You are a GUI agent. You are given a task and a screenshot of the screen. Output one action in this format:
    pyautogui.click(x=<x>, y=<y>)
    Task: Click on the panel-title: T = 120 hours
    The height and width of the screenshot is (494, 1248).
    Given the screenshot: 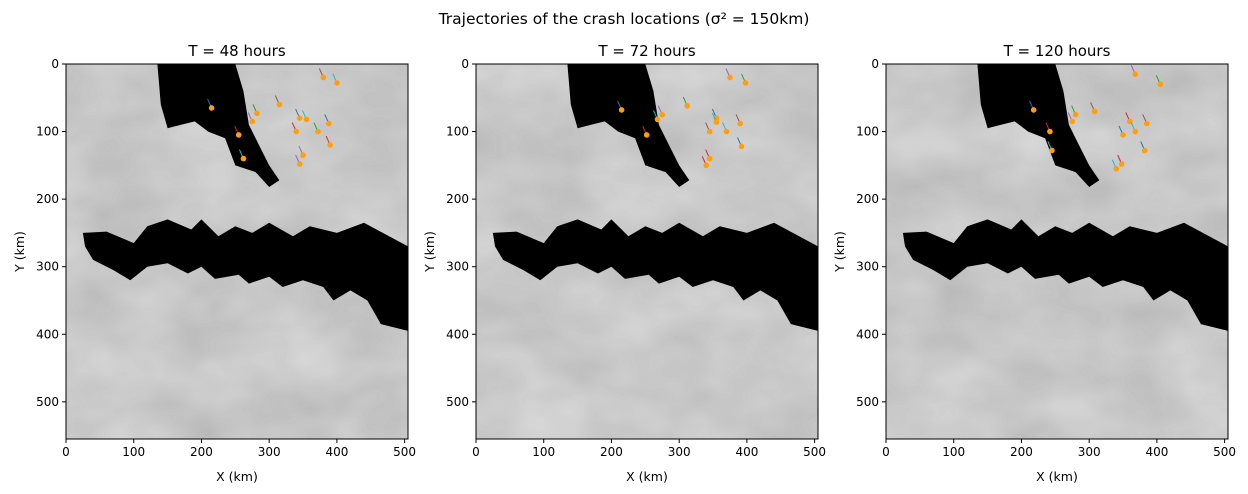 What is the action you would take?
    pyautogui.click(x=1057, y=51)
    